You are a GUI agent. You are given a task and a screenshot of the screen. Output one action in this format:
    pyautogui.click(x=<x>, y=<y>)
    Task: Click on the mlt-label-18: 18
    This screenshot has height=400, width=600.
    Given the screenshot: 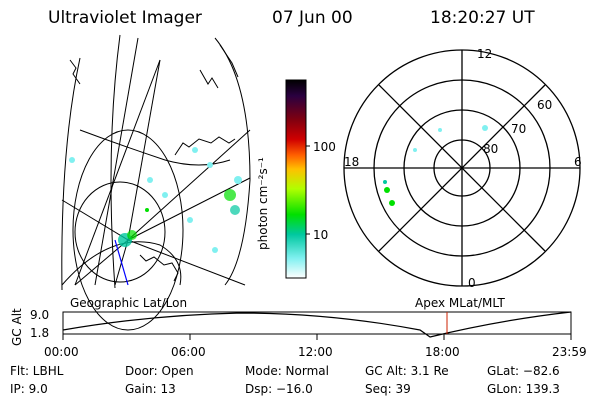 What is the action you would take?
    pyautogui.click(x=352, y=162)
    